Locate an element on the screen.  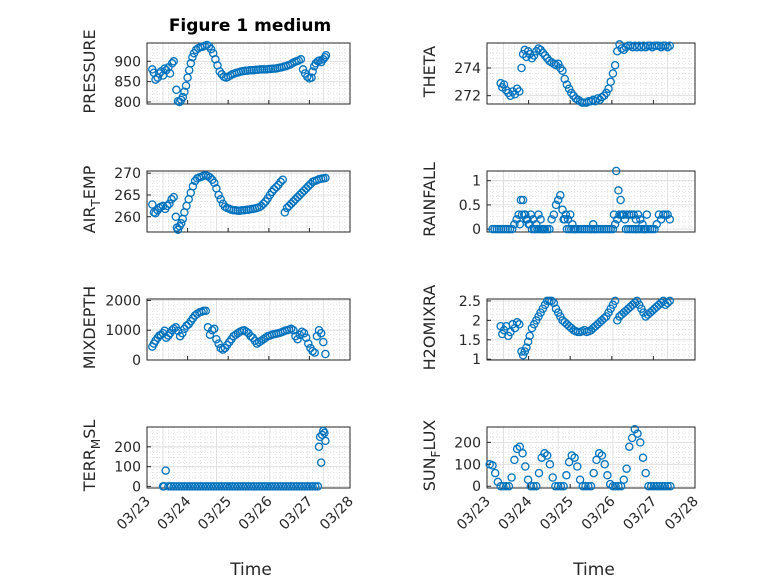
axes-frame is located at coordinates (248, 73).